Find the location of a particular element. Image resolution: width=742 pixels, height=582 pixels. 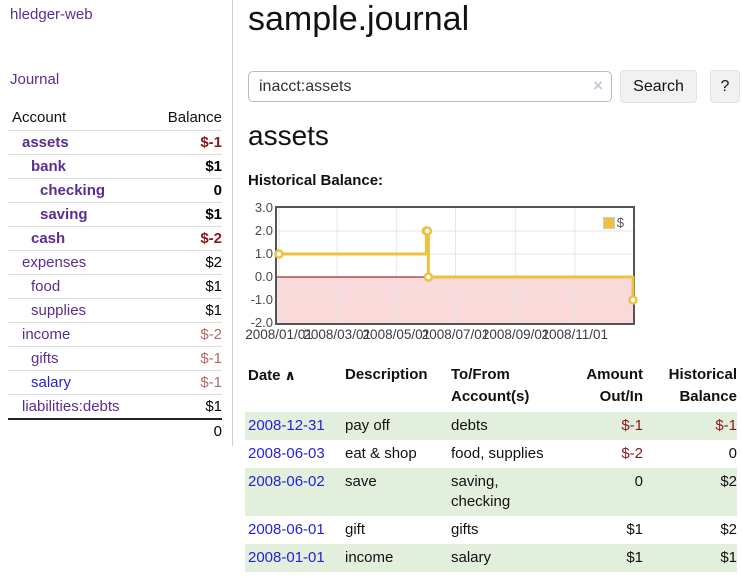

transaction-amount: $-1 is located at coordinates (632, 425).